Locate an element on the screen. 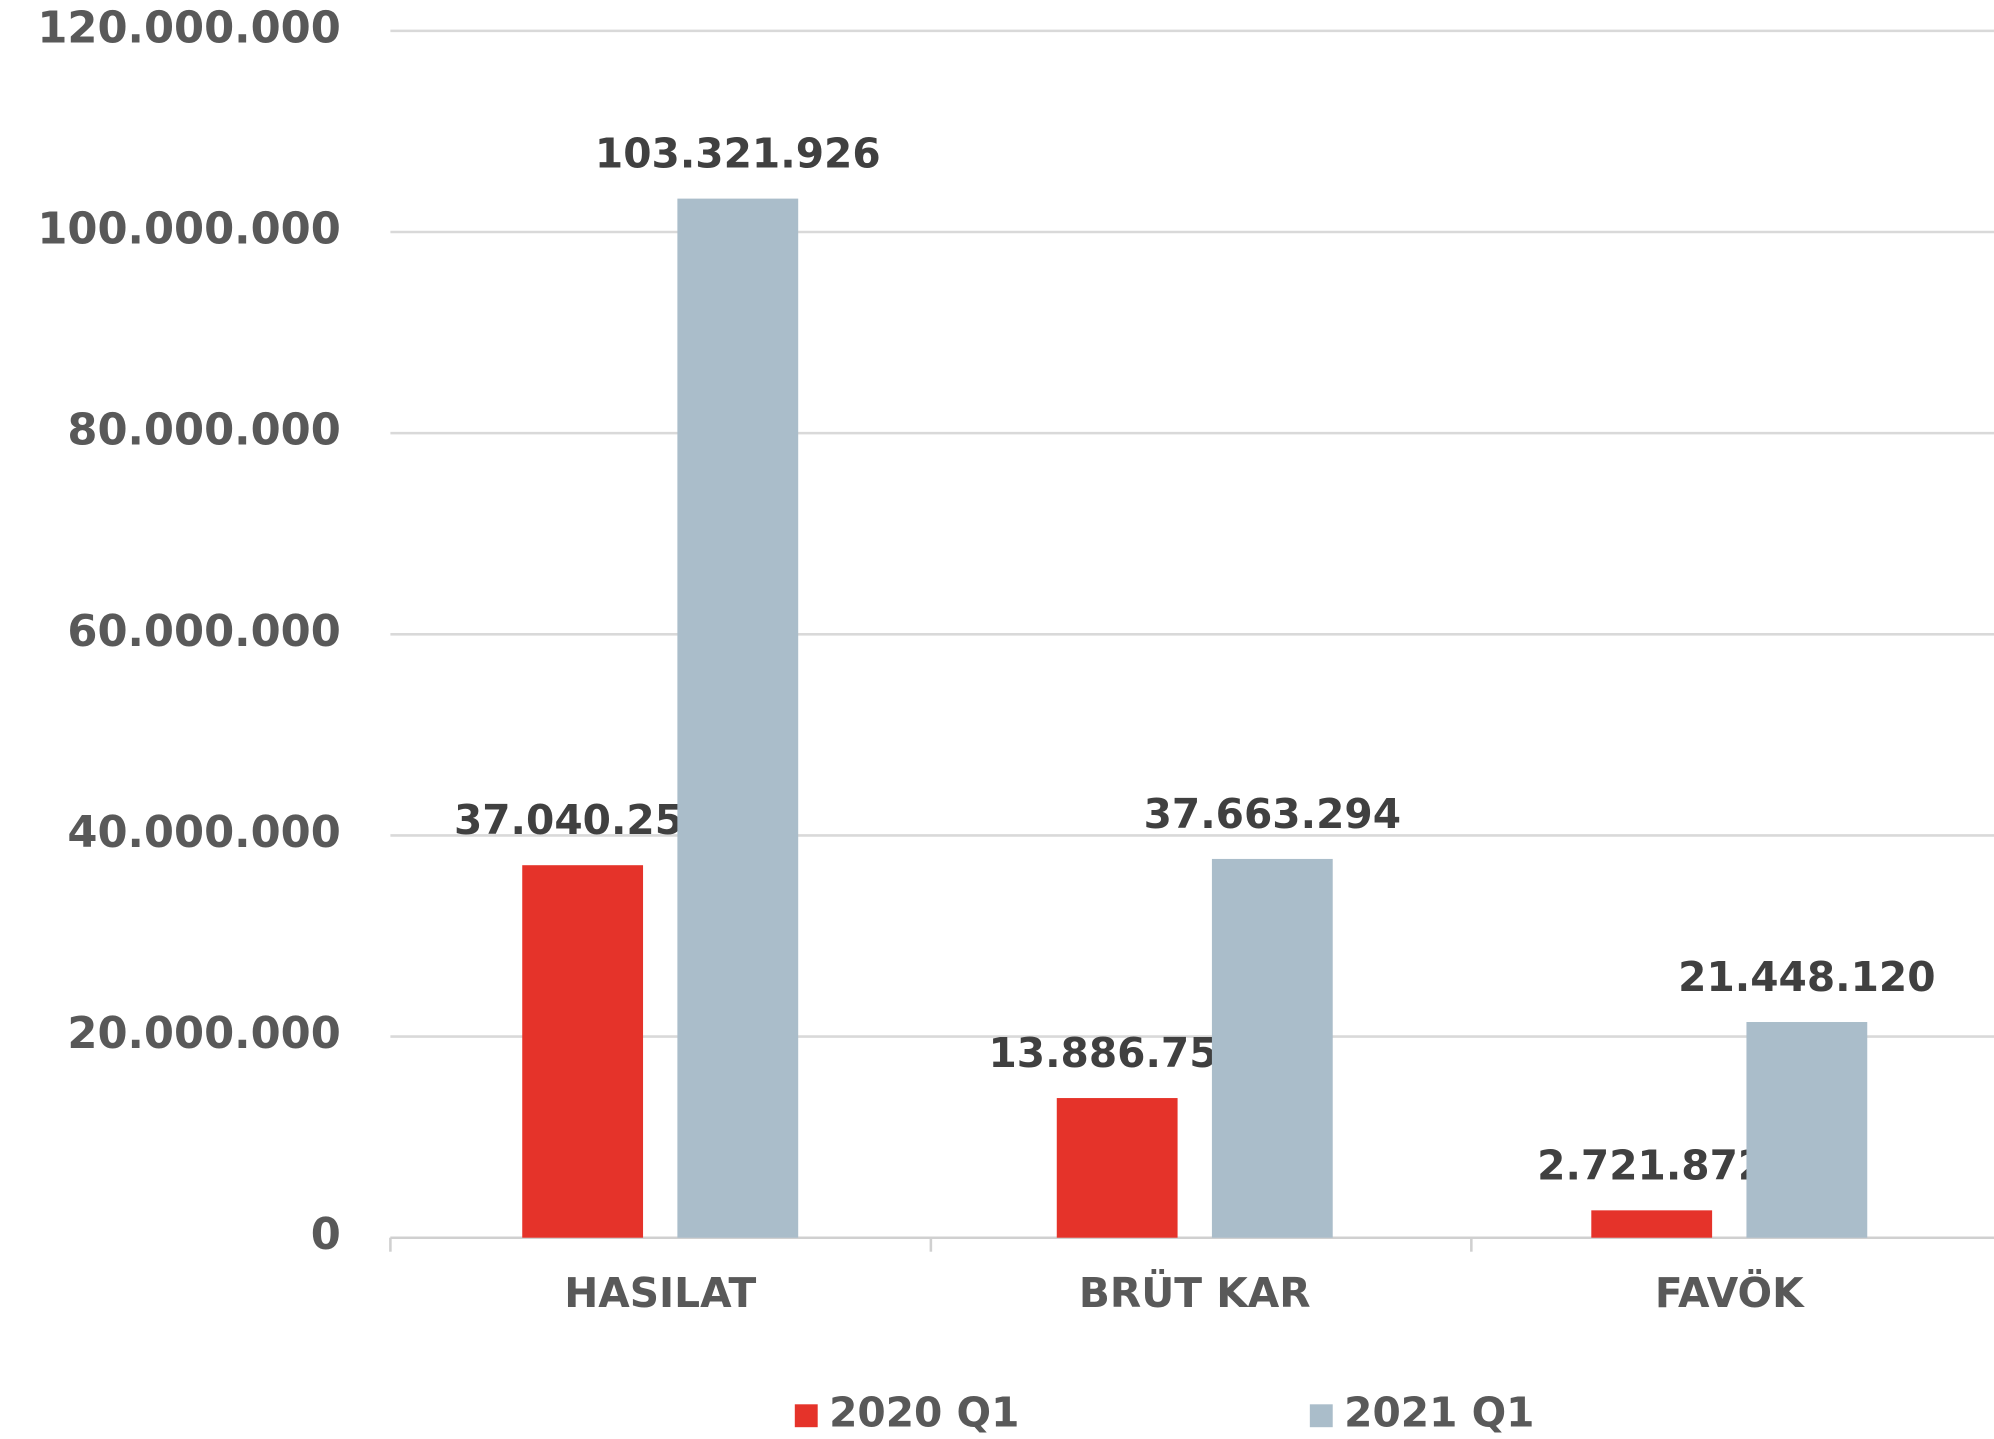 Image resolution: width=1994 pixels, height=1439 pixels. data-label: 37.663.294 is located at coordinates (1272, 814).